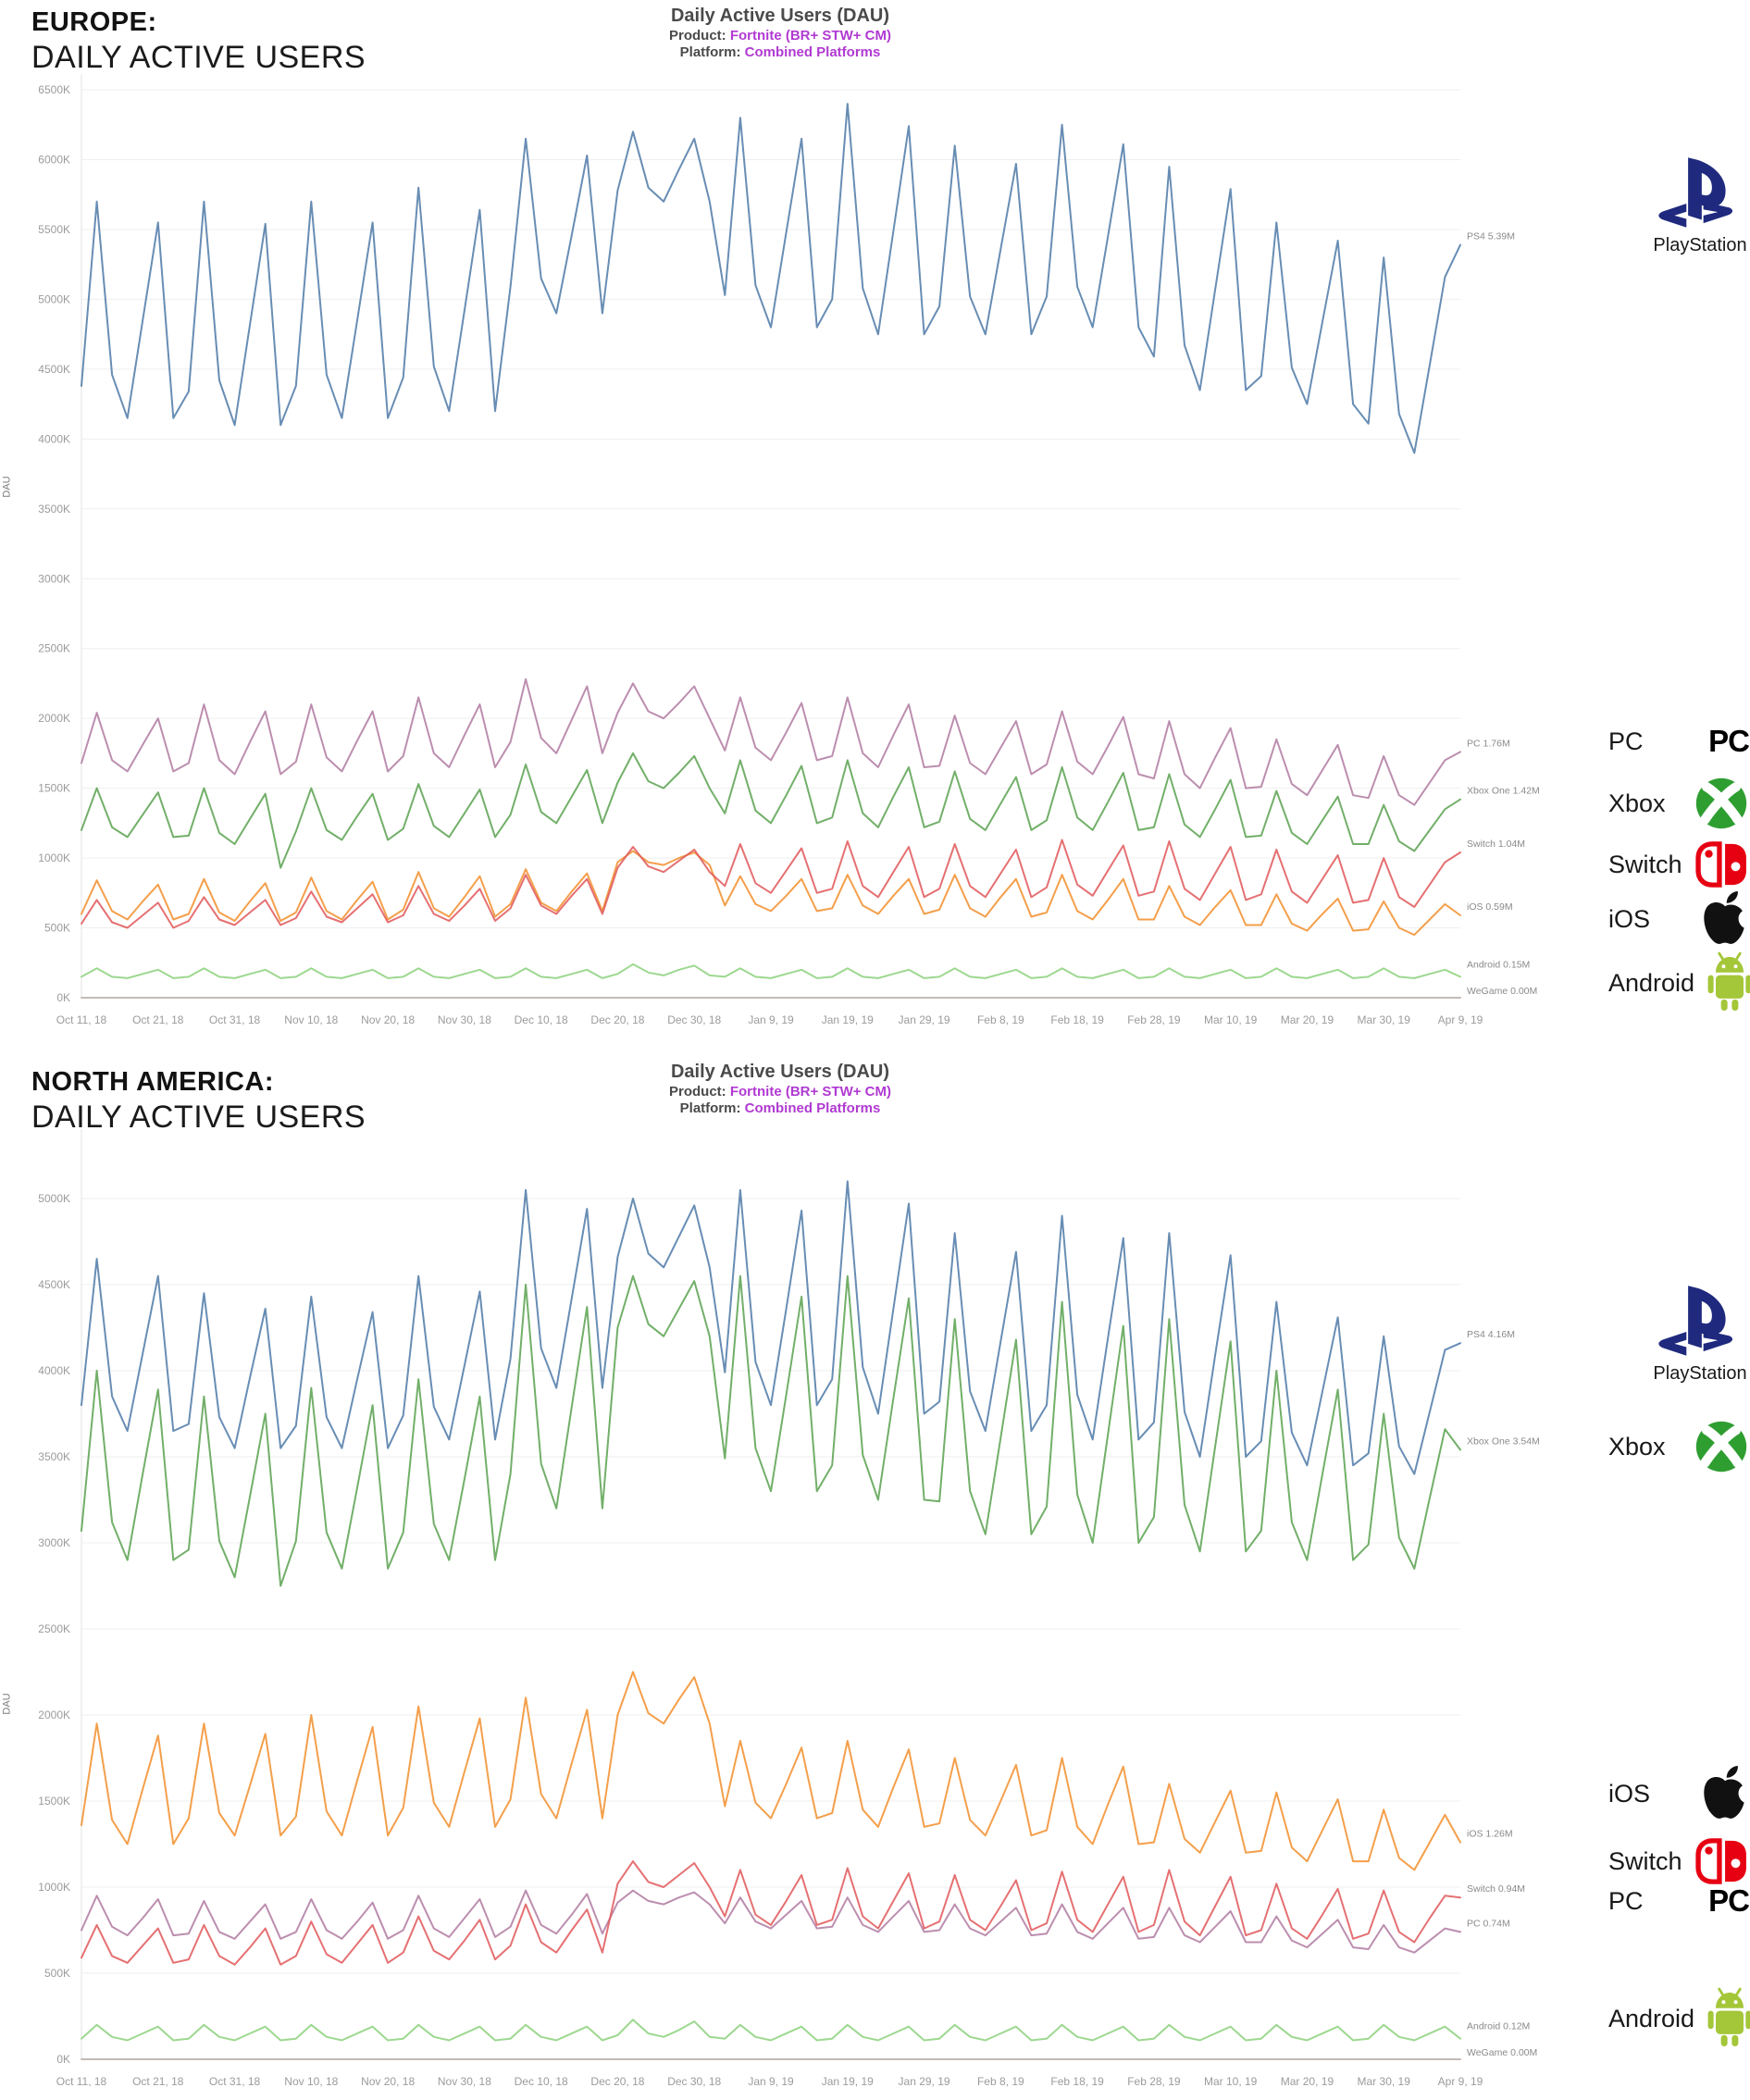 The height and width of the screenshot is (2100, 1750). Describe the element at coordinates (1496, 1889) in the screenshot. I see `series-end-label: Switch 0.94M` at that location.